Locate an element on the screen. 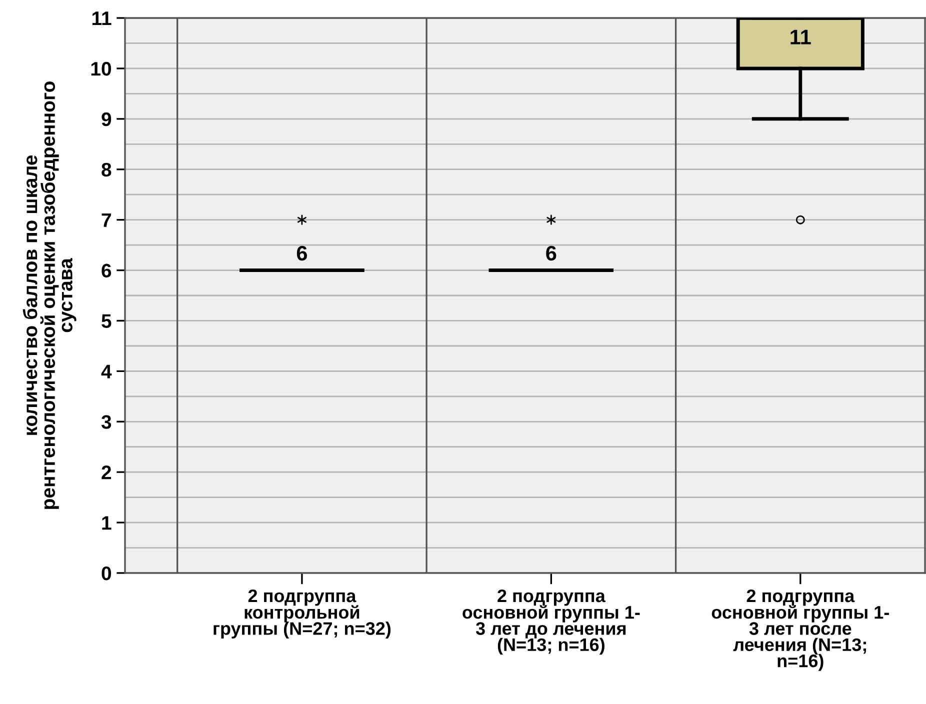 This screenshot has height=704, width=926. x-tick-label: 2 подгруппа контрольной группы (N=27; n=32) is located at coordinates (302, 613).